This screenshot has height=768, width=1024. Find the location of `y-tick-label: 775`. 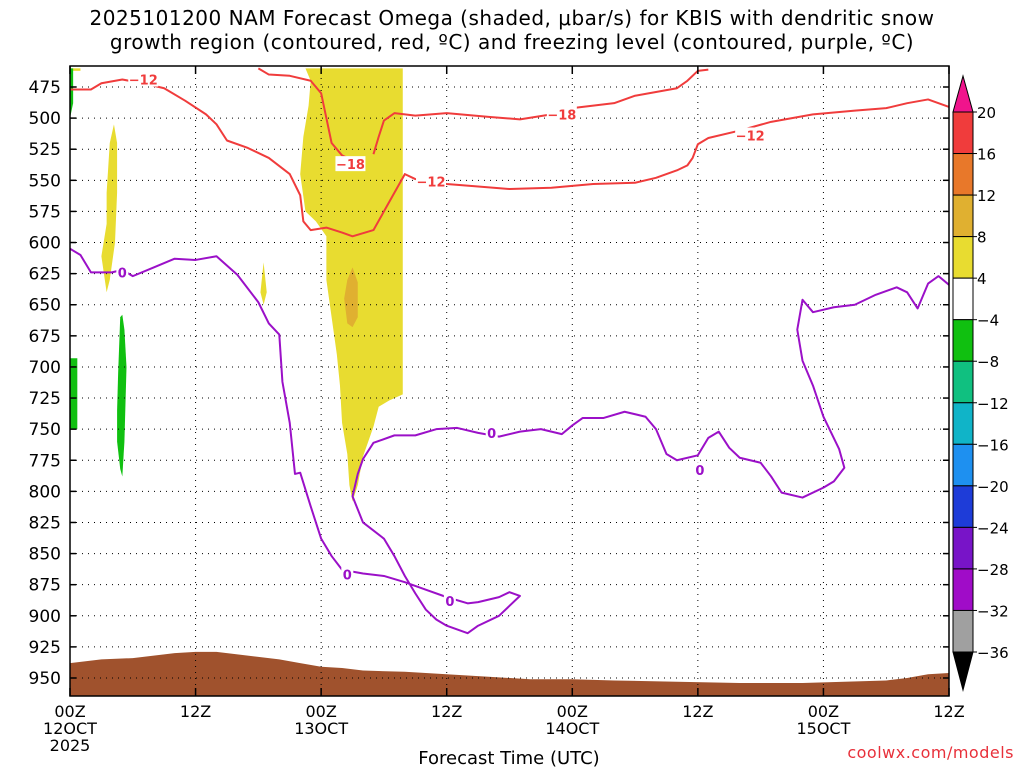

y-tick-label: 775 is located at coordinates (45, 461).